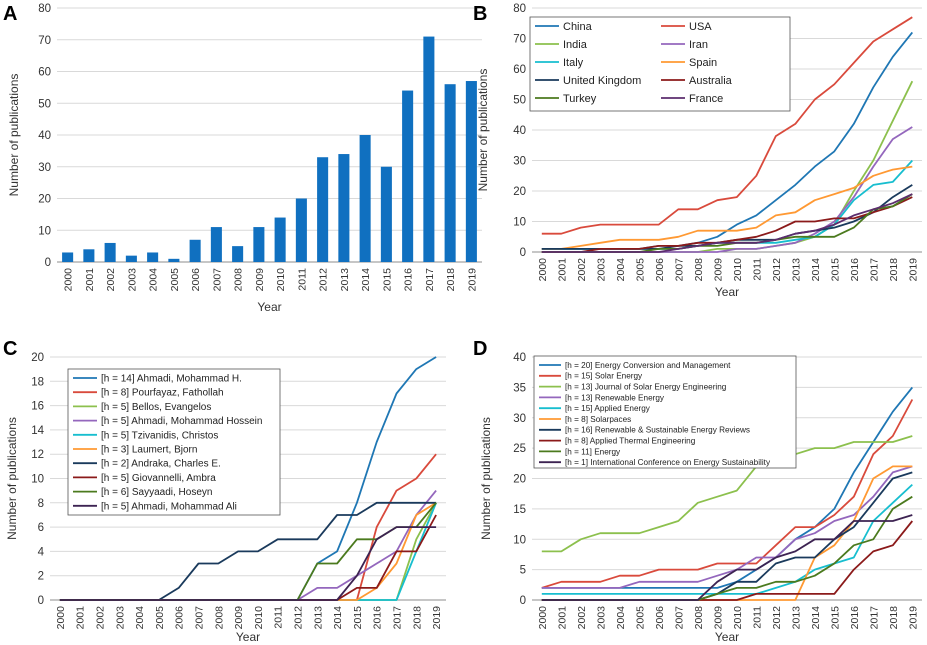 Image resolution: width=927 pixels, height=645 pixels. What do you see at coordinates (386, 214) in the screenshot?
I see `bar-2015` at bounding box center [386, 214].